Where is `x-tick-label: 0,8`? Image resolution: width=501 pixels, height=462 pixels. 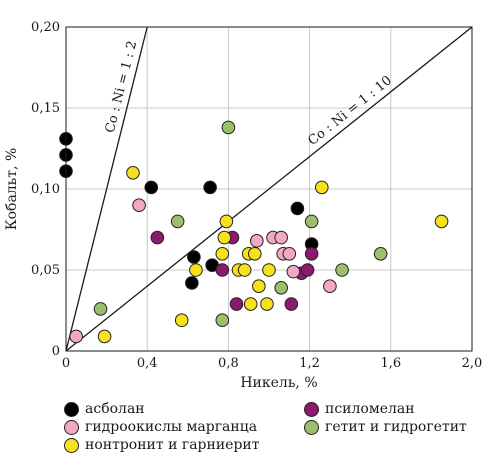 x-tick-label: 0,8 is located at coordinates (228, 363).